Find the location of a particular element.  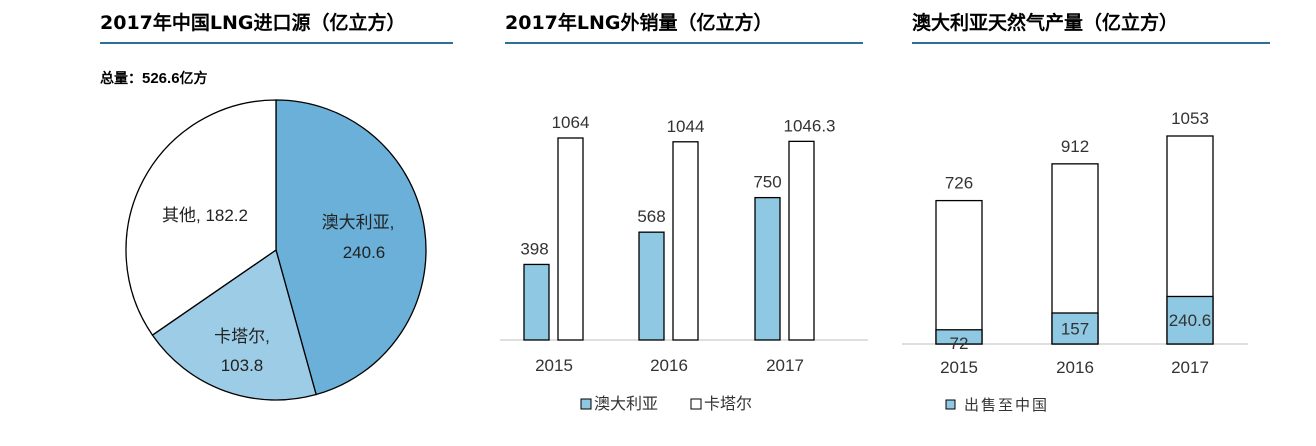

stack-title-rule is located at coordinates (1091, 43).